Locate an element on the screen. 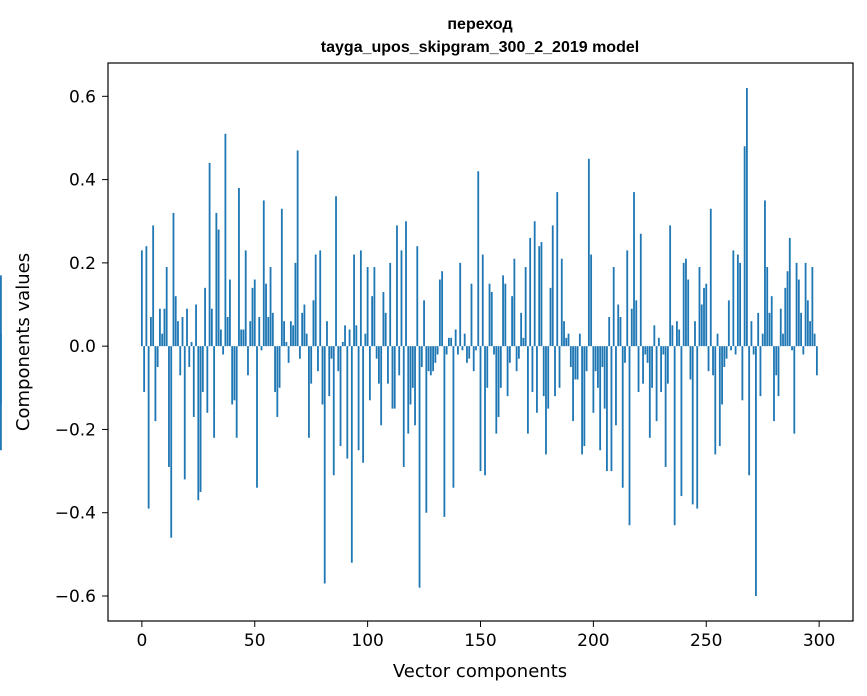  y-tick-label: 0.6 is located at coordinates (82, 97).